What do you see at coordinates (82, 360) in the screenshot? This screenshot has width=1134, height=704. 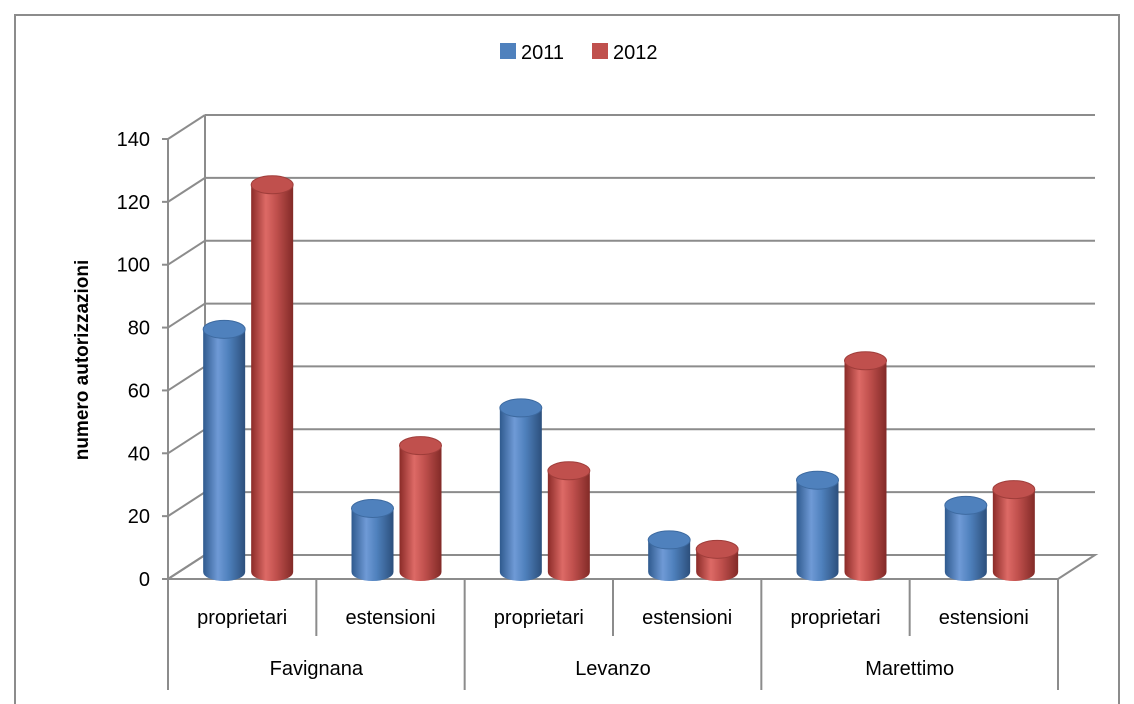 I see `y-axis-title: numero autorizzazioni` at bounding box center [82, 360].